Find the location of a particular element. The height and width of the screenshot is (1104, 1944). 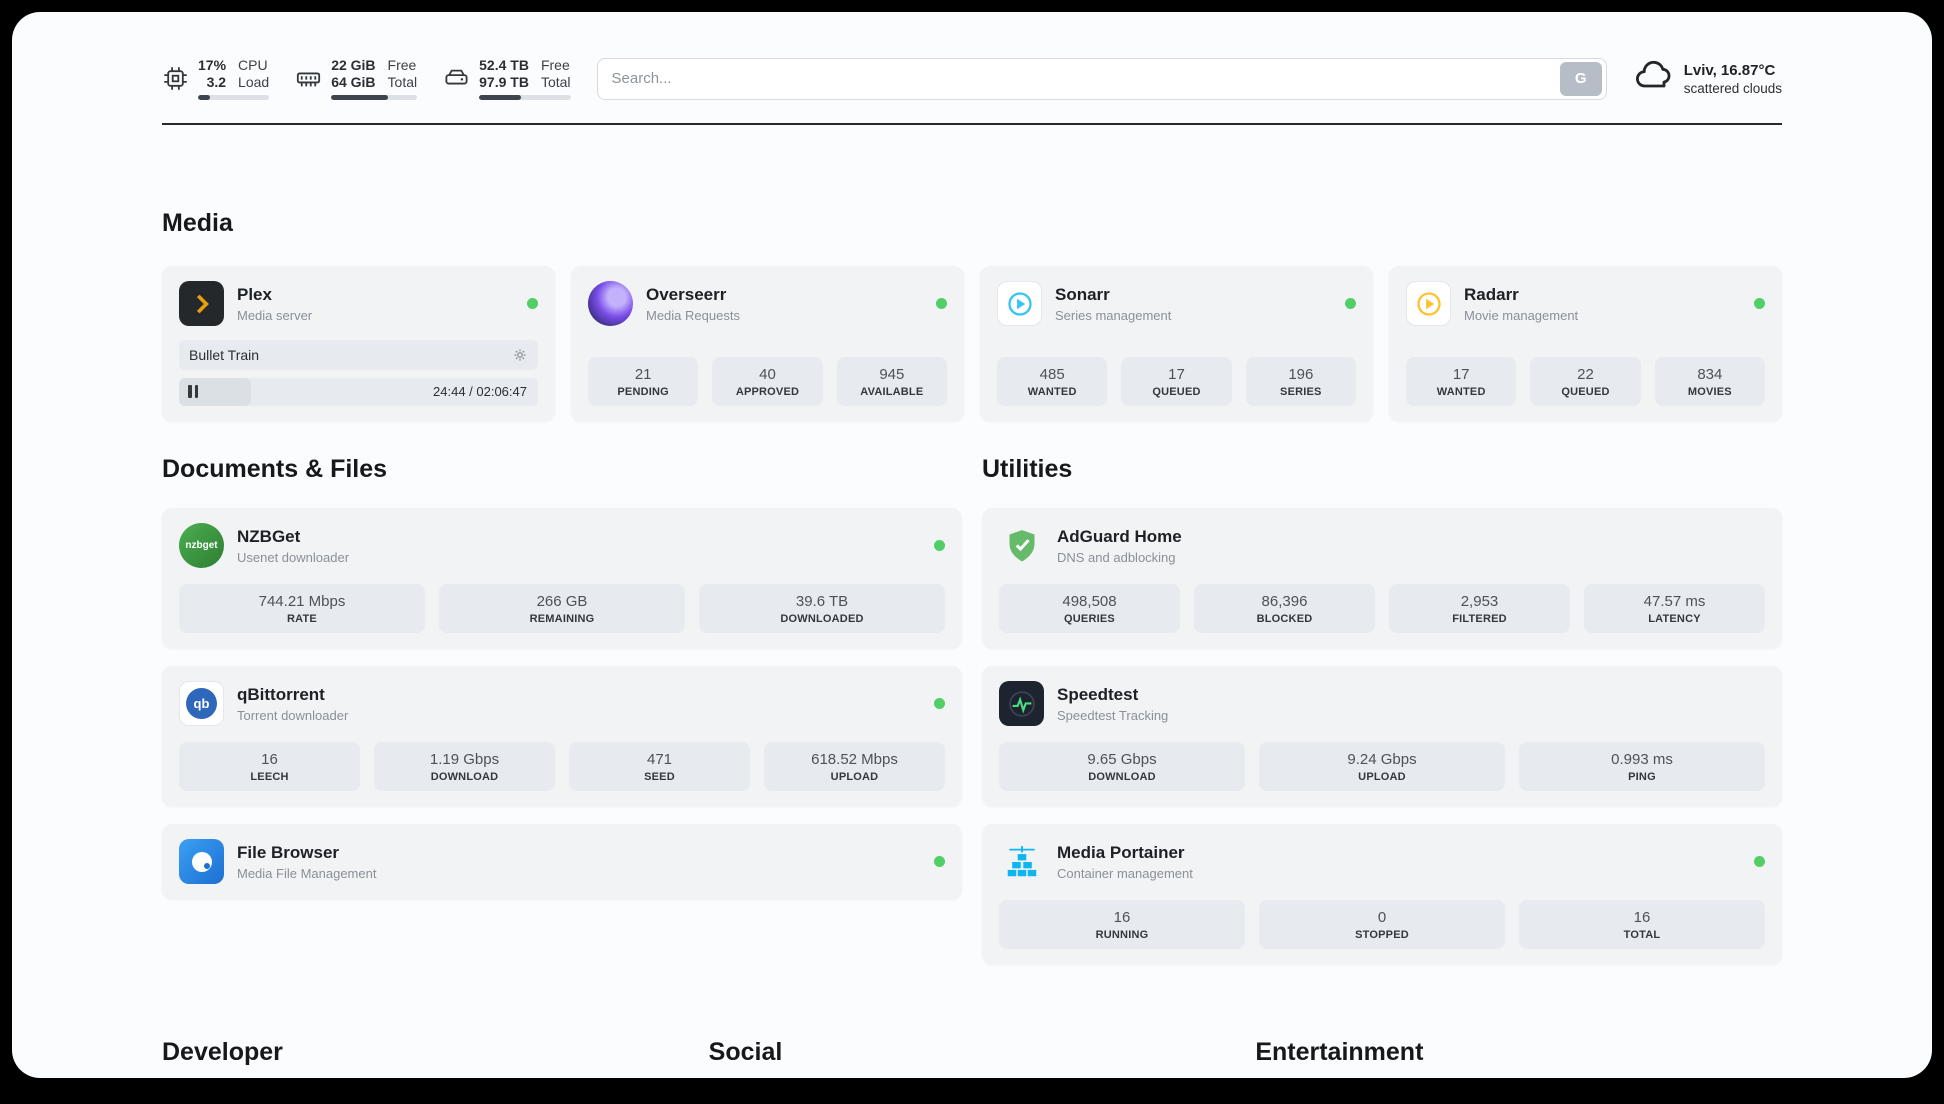

ram-total-value: 64 GiB is located at coordinates (353, 82).